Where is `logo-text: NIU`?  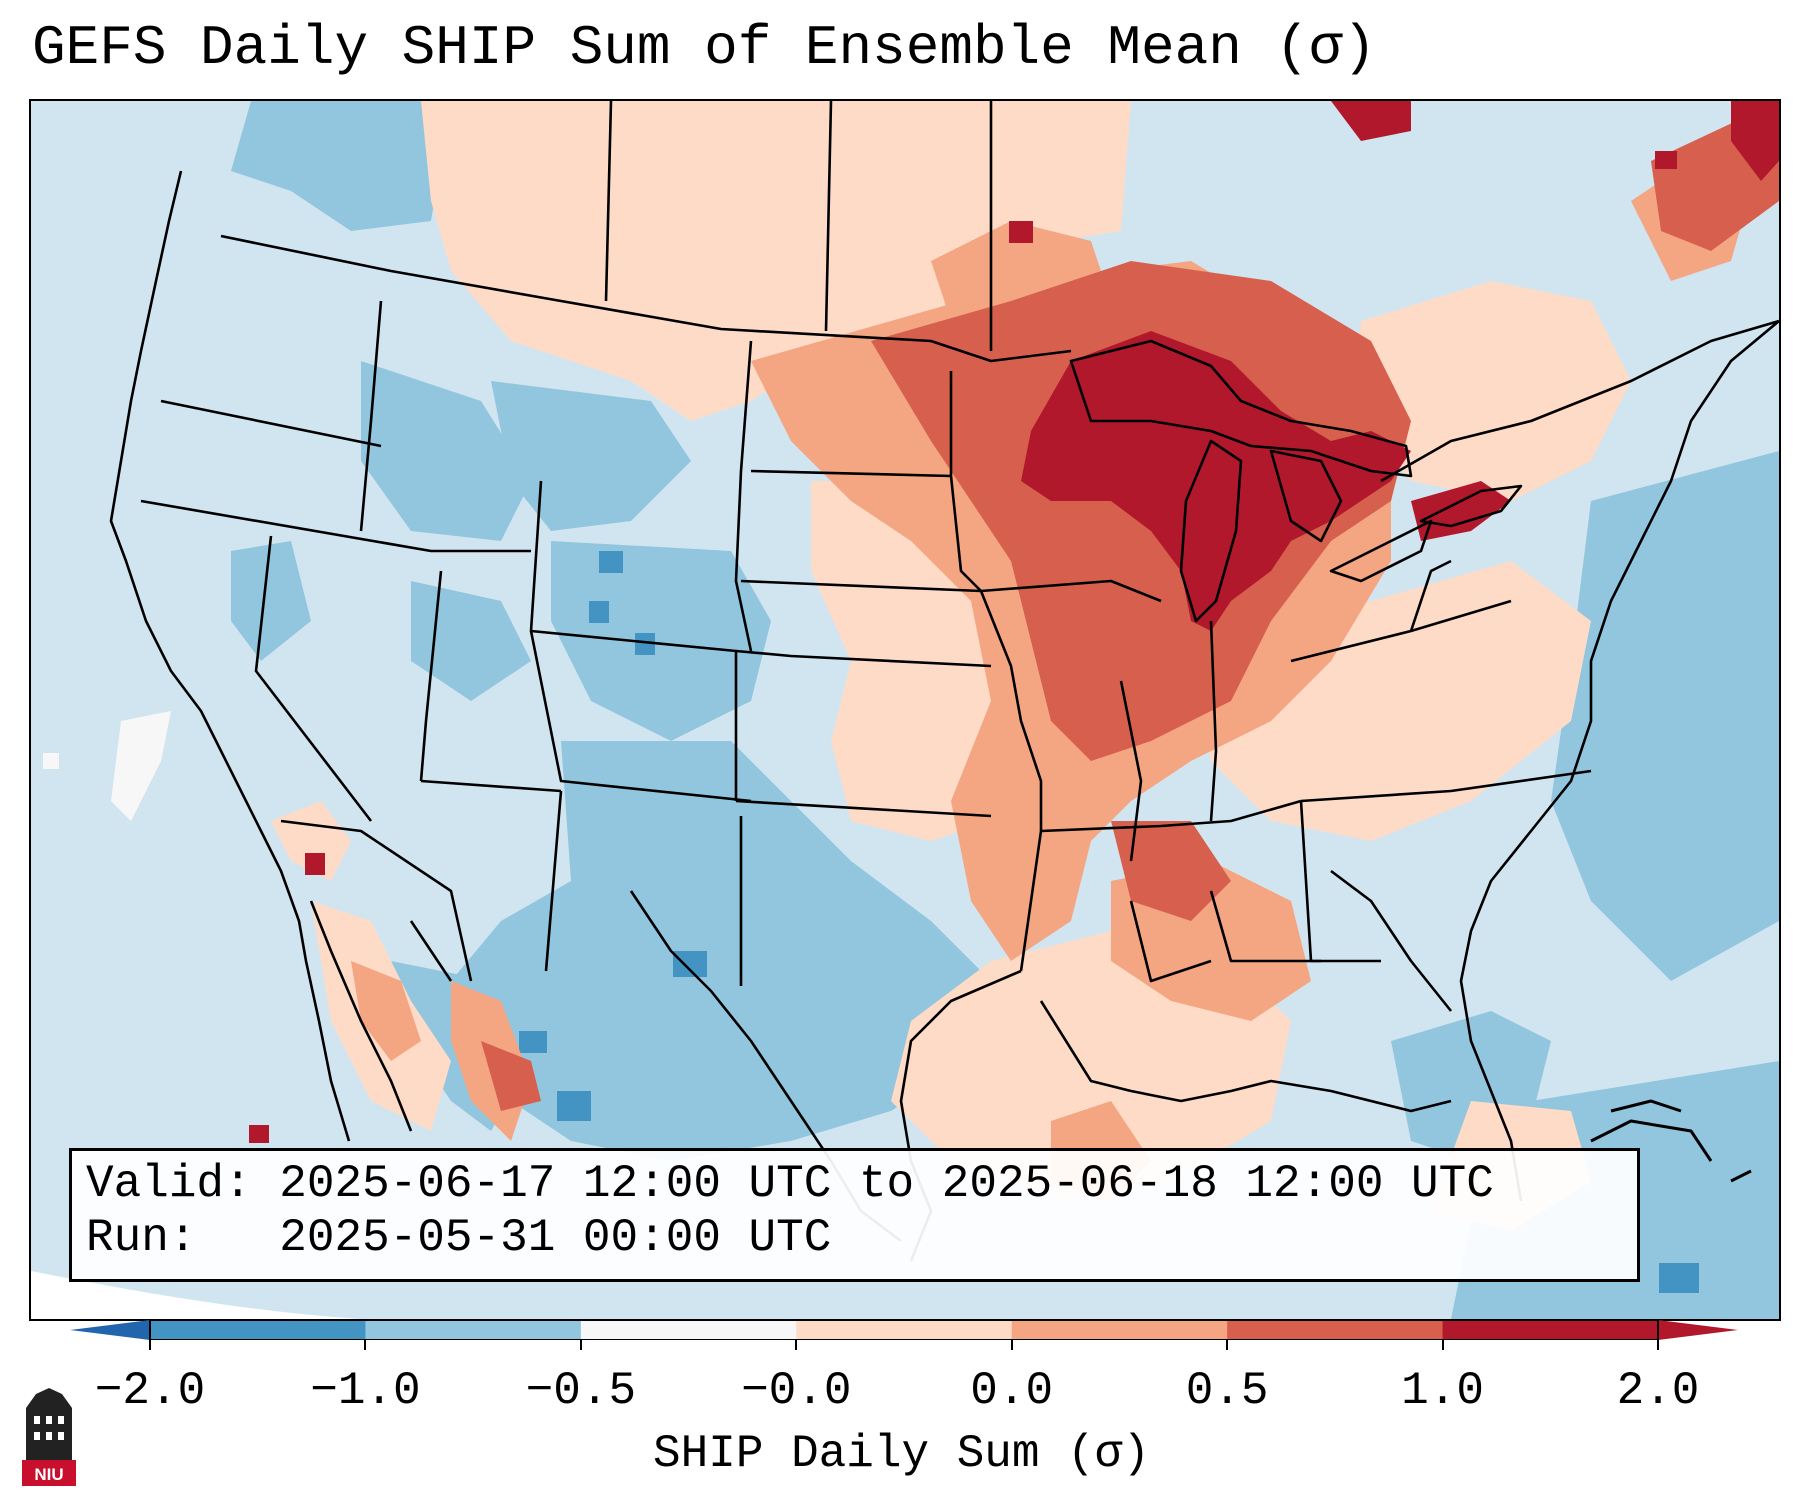
logo-text: NIU is located at coordinates (48, 1474).